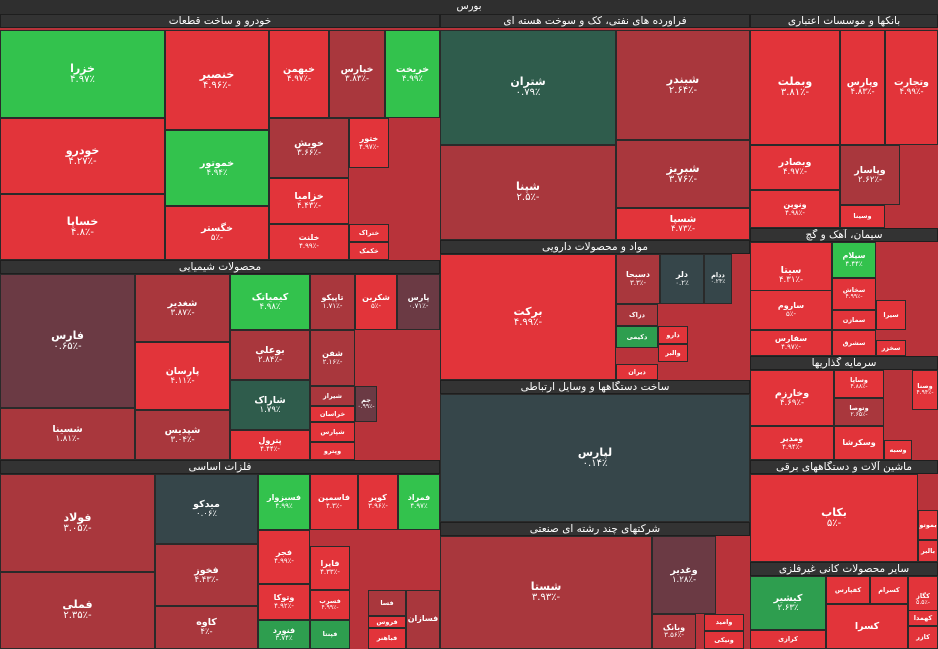 Image resolution: width=938 pixels, height=649 pixels. Describe the element at coordinates (270, 405) in the screenshot. I see `treemap-tile: شاراک ۱.۷۹٪` at that location.